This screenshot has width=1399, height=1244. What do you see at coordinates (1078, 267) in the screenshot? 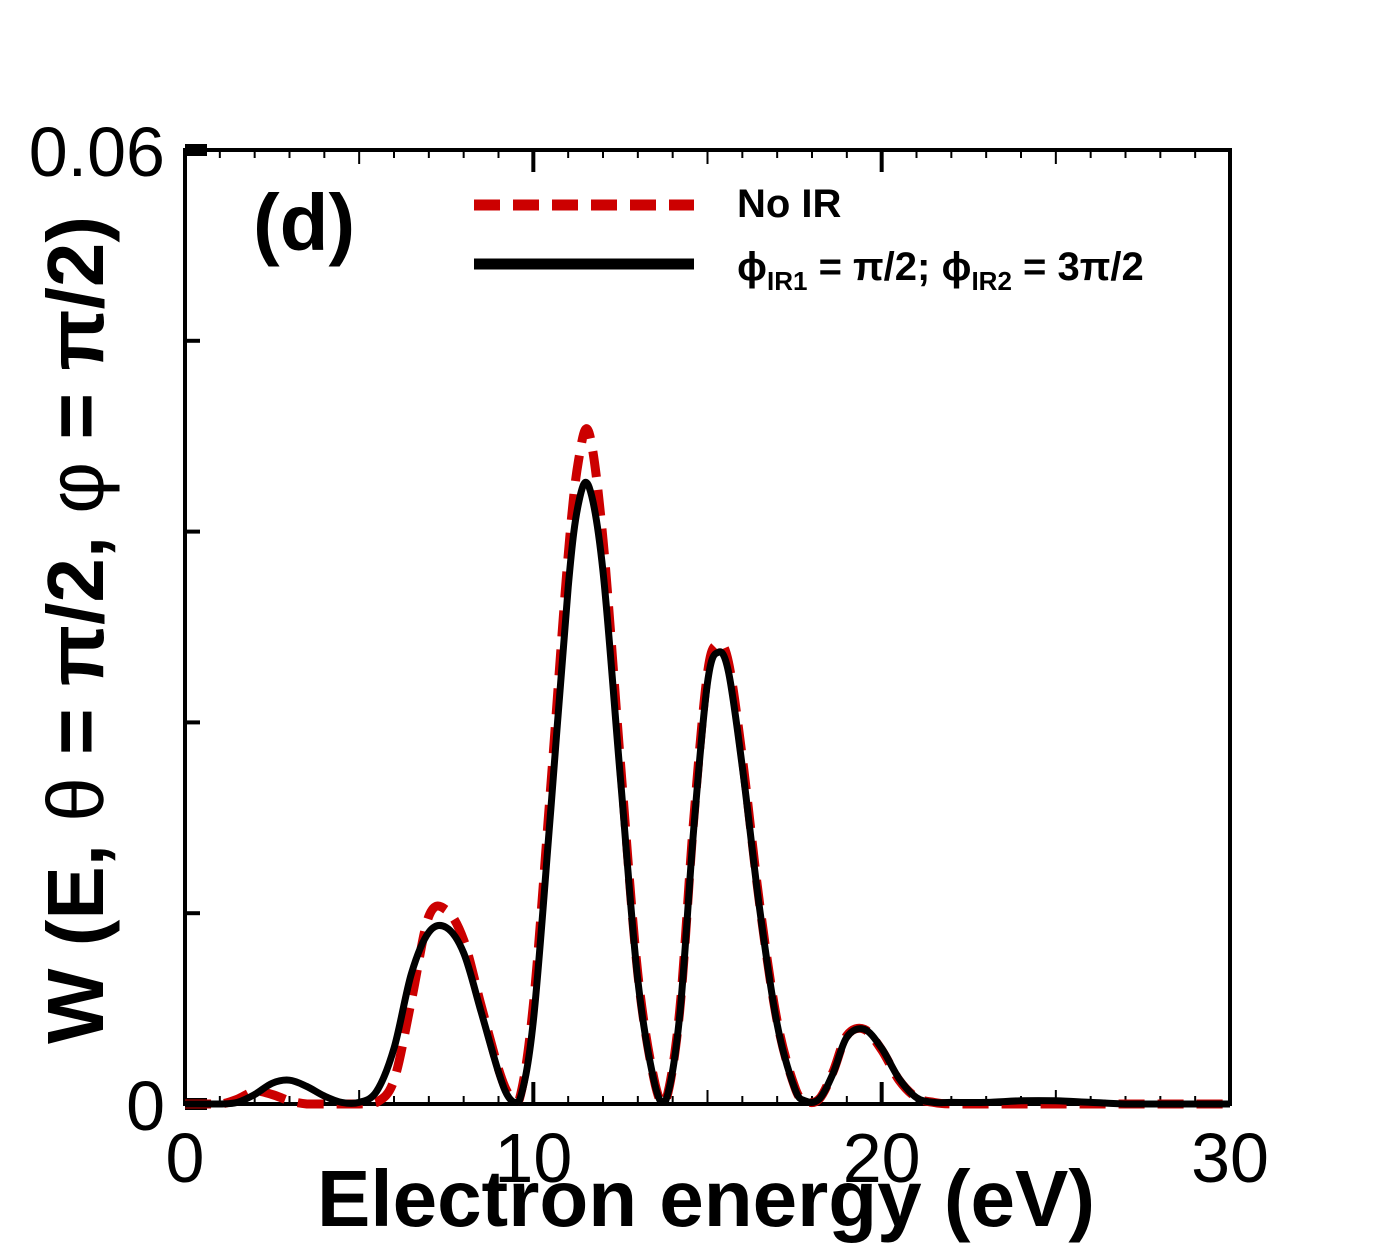
I see `legend-end: = 3π/2` at bounding box center [1078, 267].